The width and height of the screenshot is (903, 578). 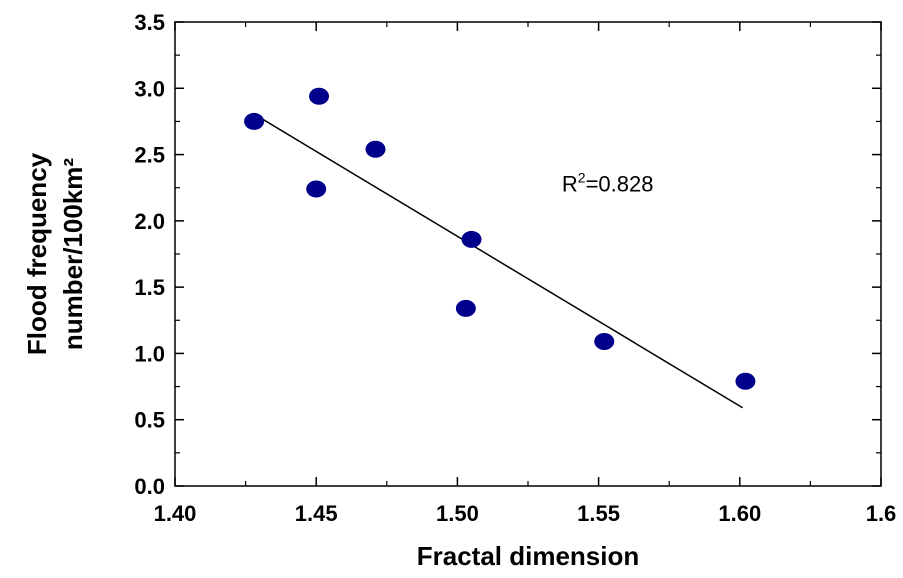 What do you see at coordinates (149, 287) in the screenshot?
I see `y-tick-label: 1.5` at bounding box center [149, 287].